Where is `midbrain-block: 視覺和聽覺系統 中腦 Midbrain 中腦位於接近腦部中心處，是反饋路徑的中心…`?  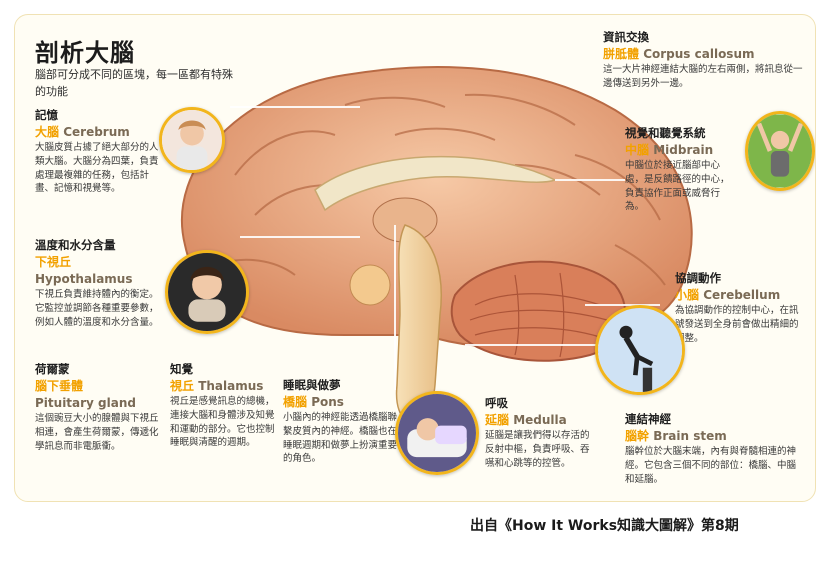 midbrain-block: 視覺和聽覺系統 中腦 Midbrain 中腦位於接近腦部中心處，是反饋路徑的中心… is located at coordinates (680, 169).